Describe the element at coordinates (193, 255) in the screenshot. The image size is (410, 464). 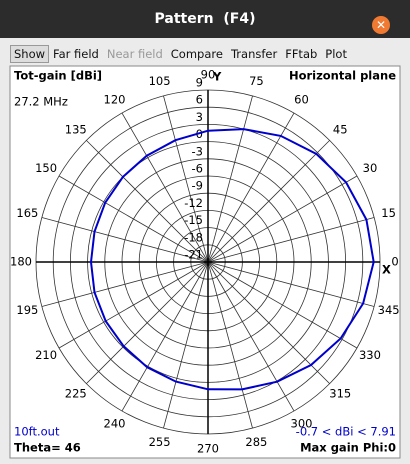
I see `r-tick-label: -21` at that location.